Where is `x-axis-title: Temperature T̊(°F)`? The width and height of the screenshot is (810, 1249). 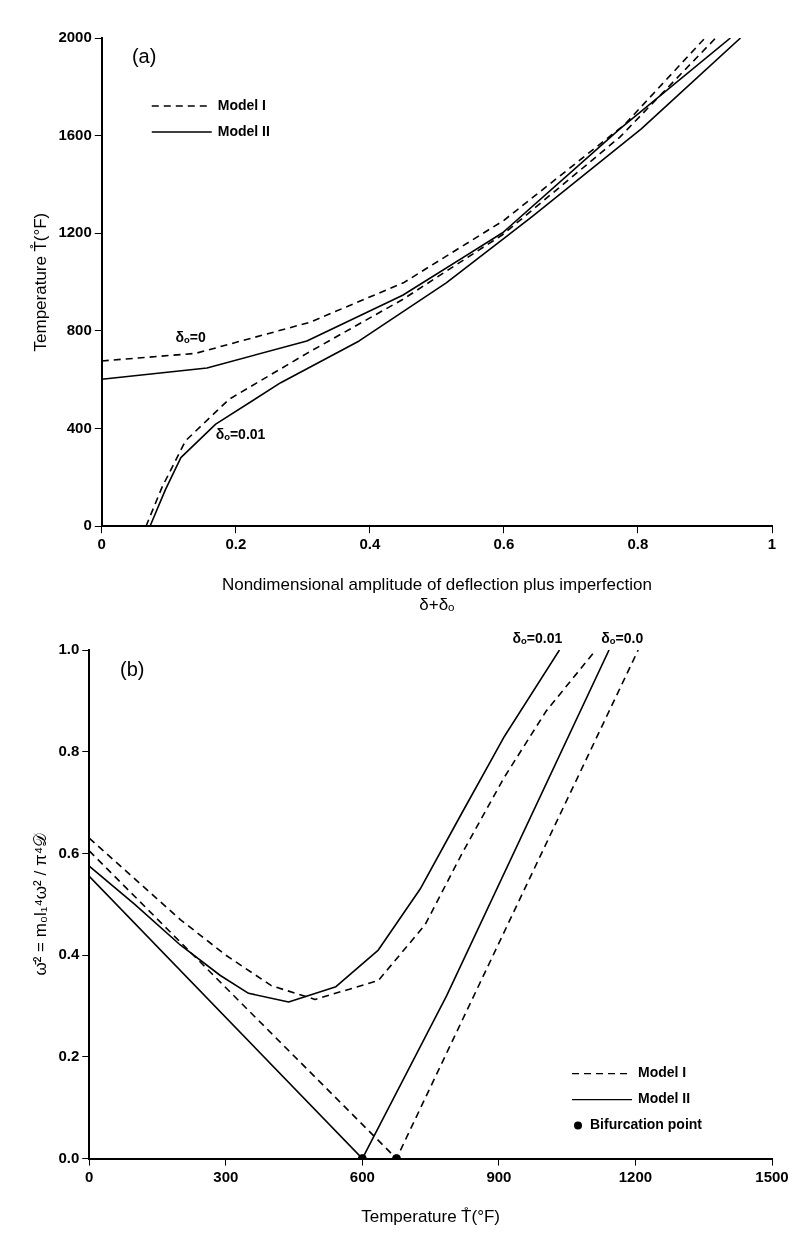 x-axis-title: Temperature T̊(°F) is located at coordinates (430, 1217).